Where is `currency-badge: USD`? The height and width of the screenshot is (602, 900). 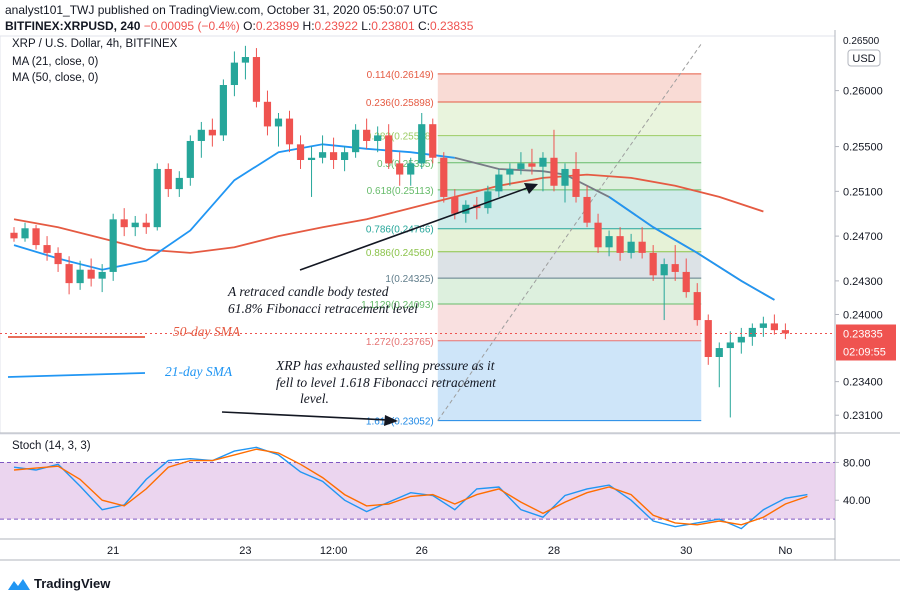 currency-badge: USD is located at coordinates (864, 58).